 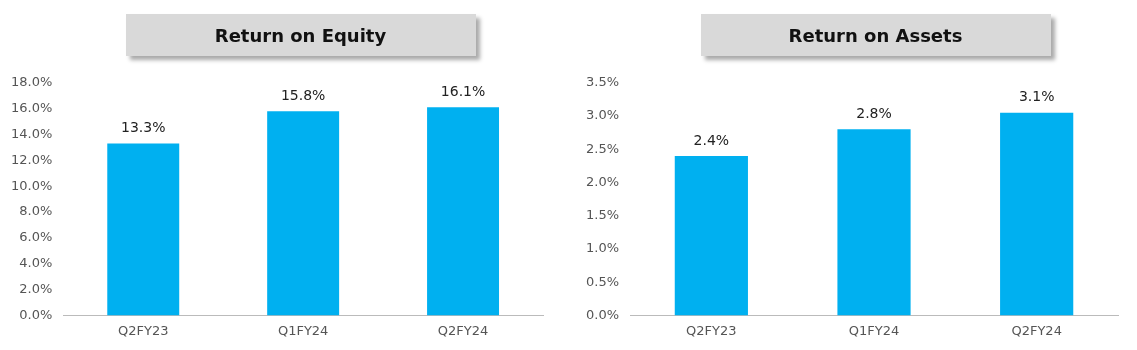 I want to click on y-tick-label: 1.0%, so click(x=603, y=248).